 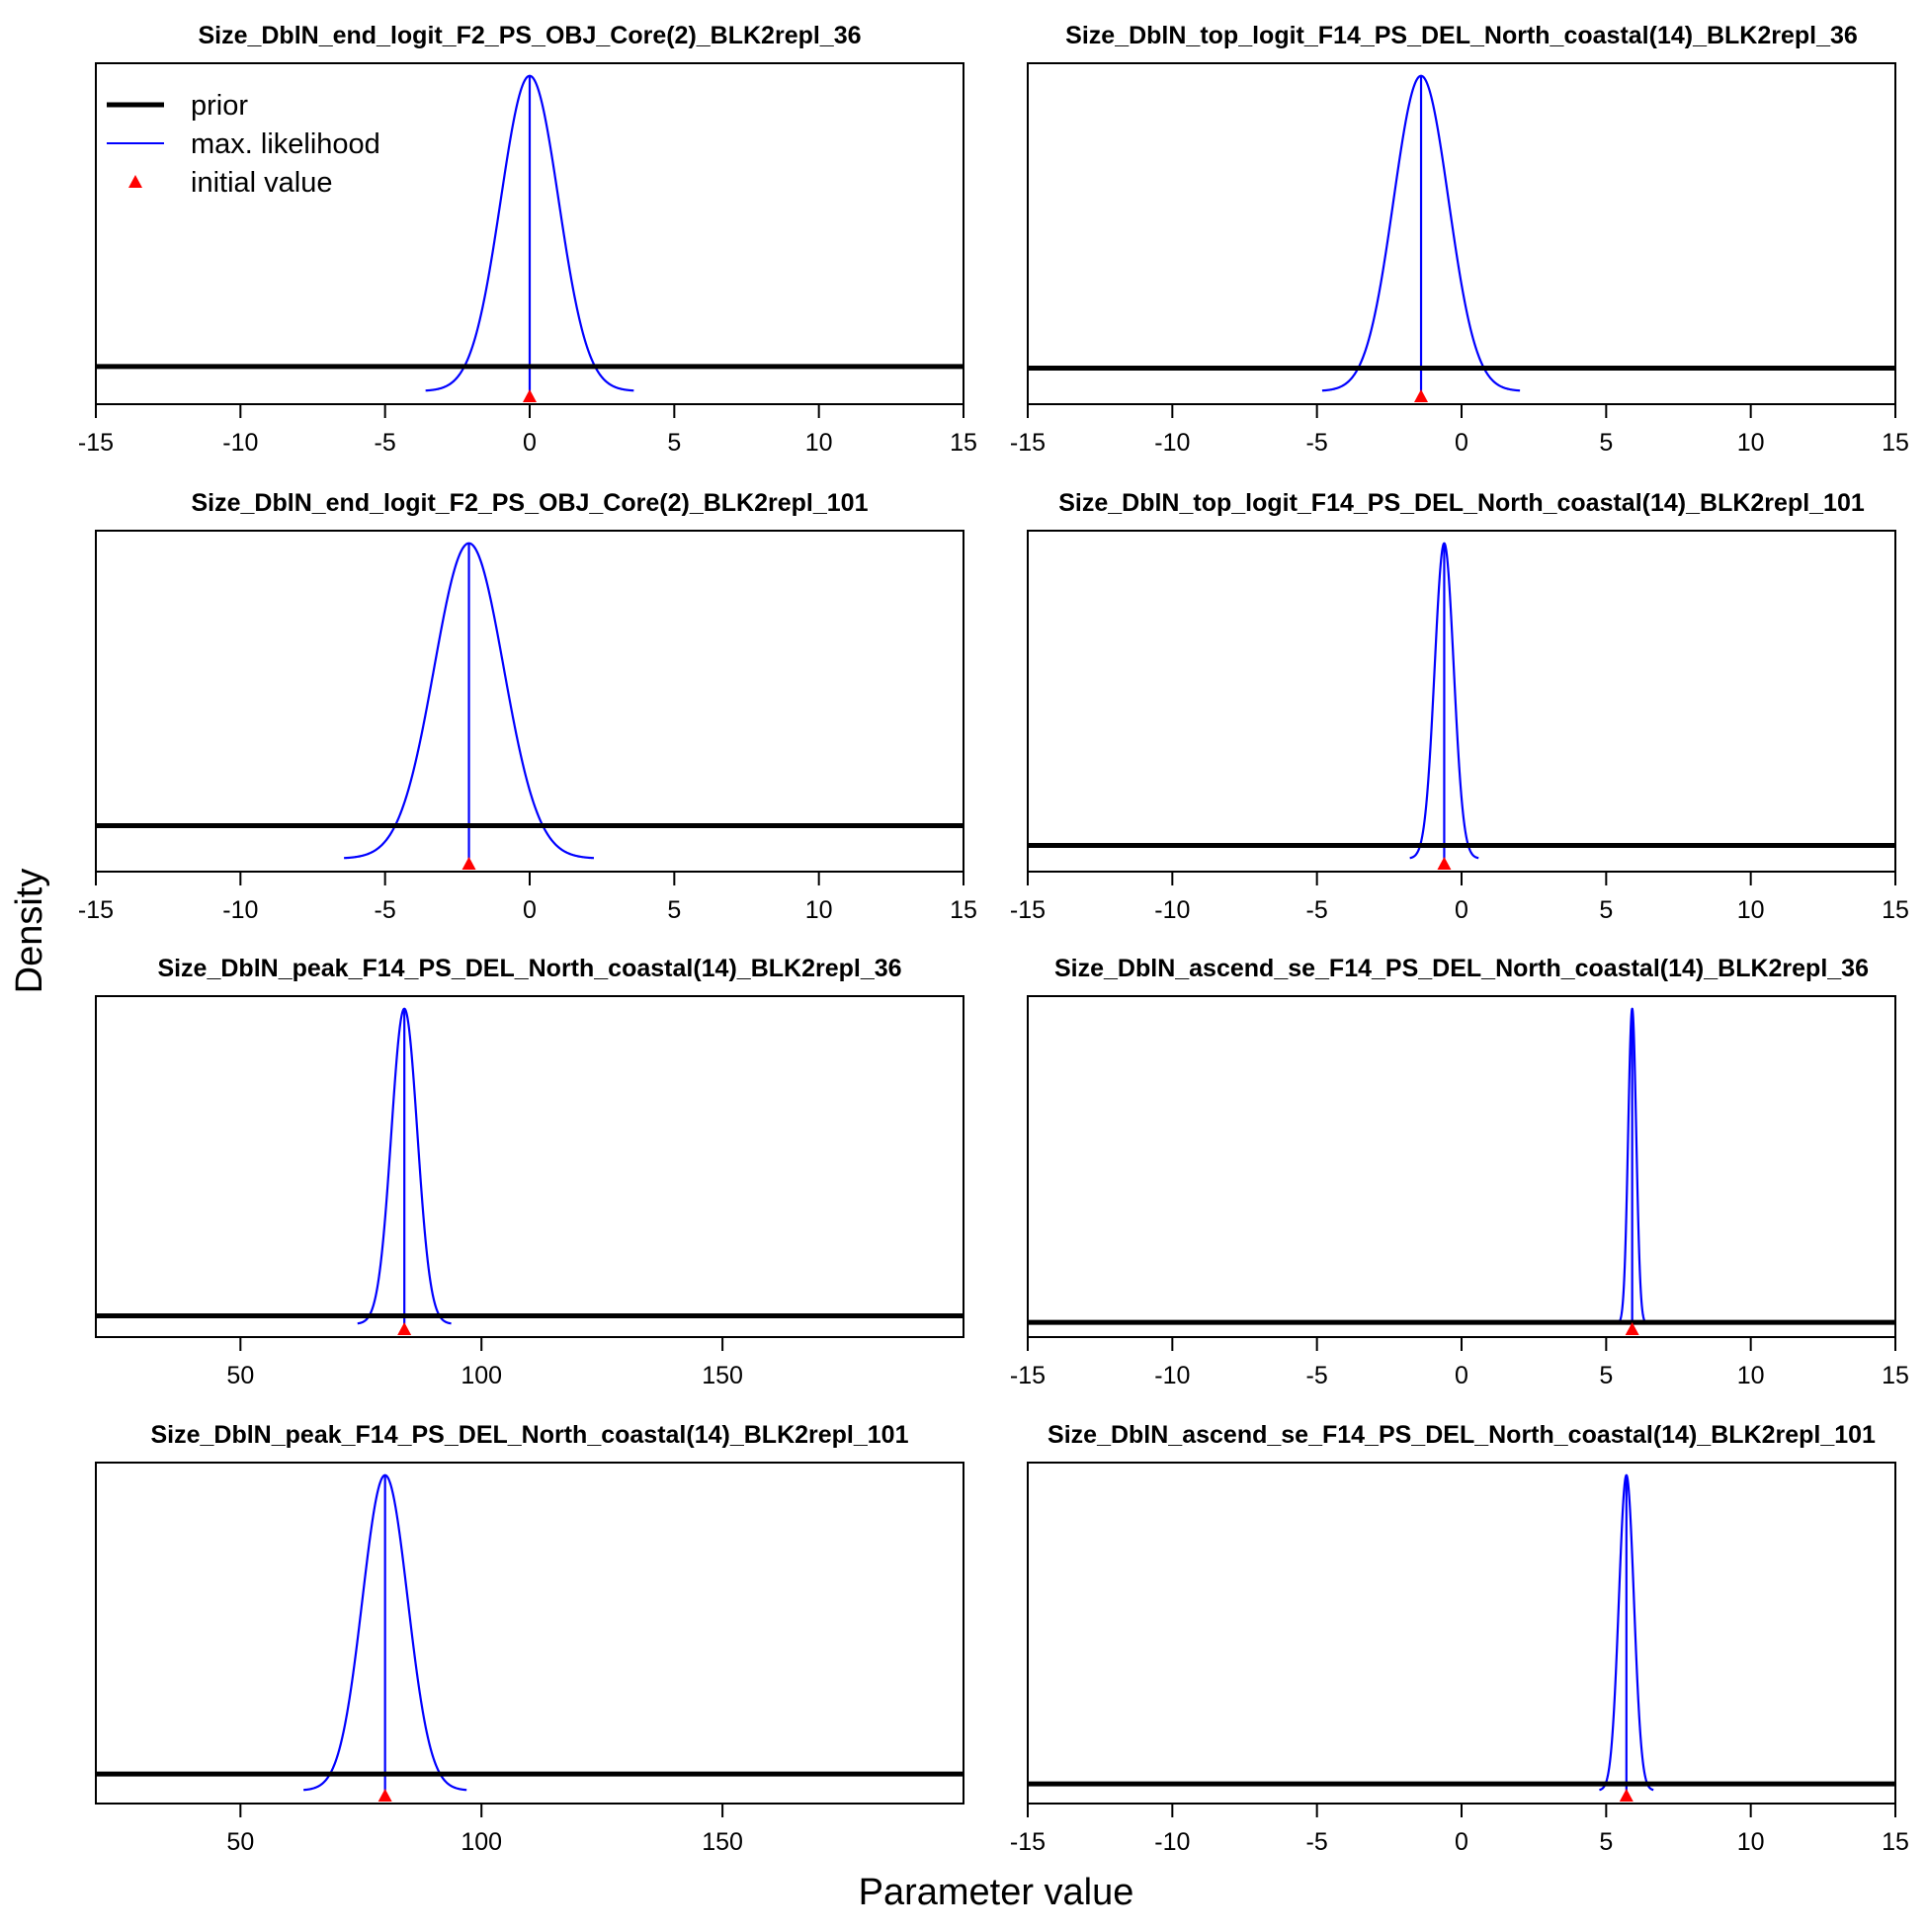 What do you see at coordinates (996, 1892) in the screenshot?
I see `x-axis-label: Parameter value` at bounding box center [996, 1892].